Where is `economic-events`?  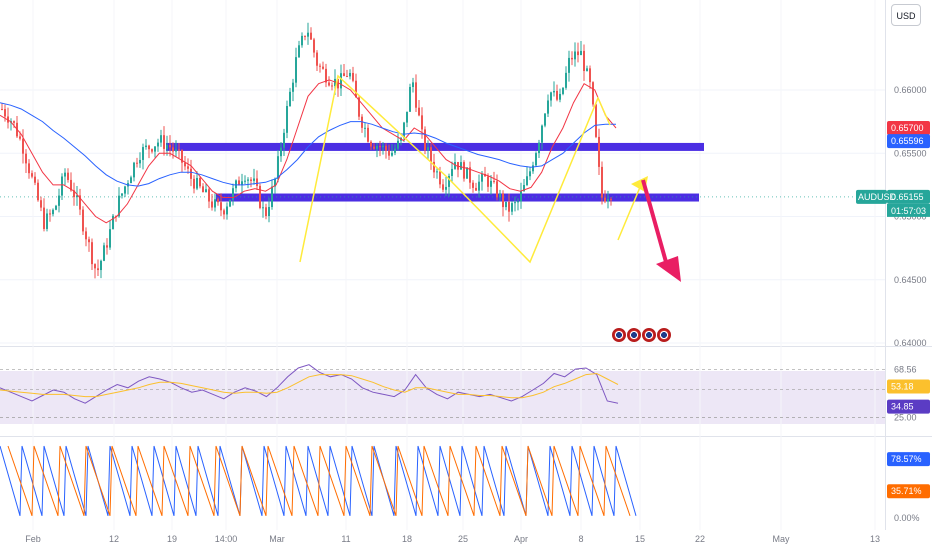
economic-events is located at coordinates (641, 337).